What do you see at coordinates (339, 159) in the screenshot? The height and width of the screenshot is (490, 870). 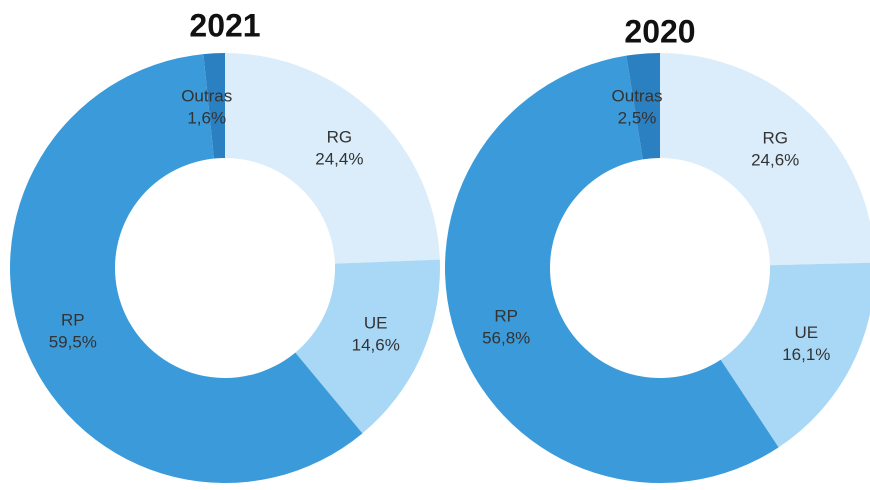 I see `slice-value-label: 24,4%` at bounding box center [339, 159].